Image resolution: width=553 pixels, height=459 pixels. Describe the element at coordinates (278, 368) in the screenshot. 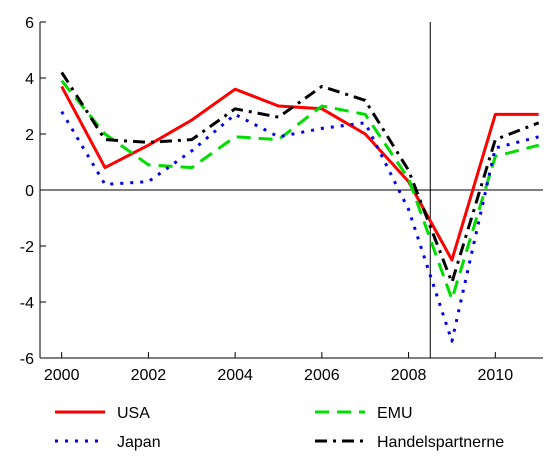

I see `x-axis-ticks: 2000 2002 2004 2006 2008 2010` at that location.